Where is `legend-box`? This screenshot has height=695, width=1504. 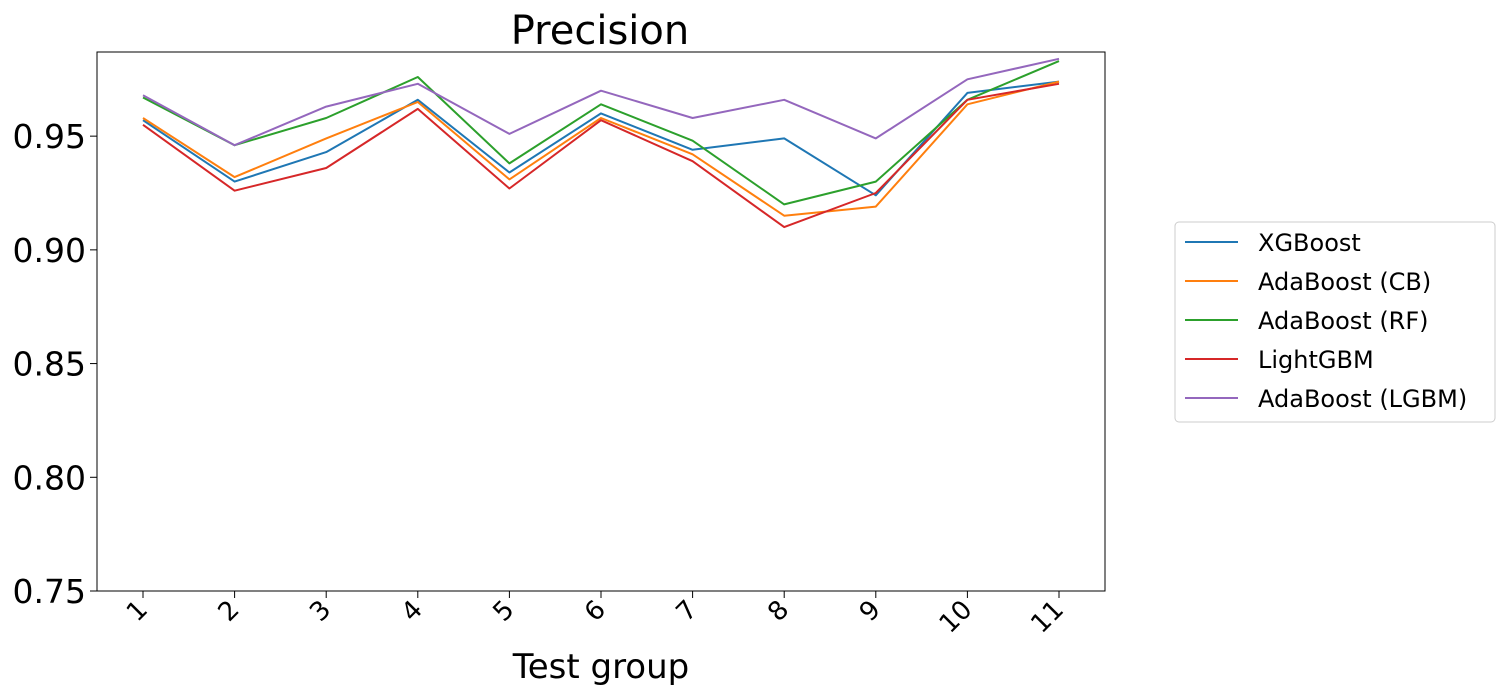 legend-box is located at coordinates (1335, 322).